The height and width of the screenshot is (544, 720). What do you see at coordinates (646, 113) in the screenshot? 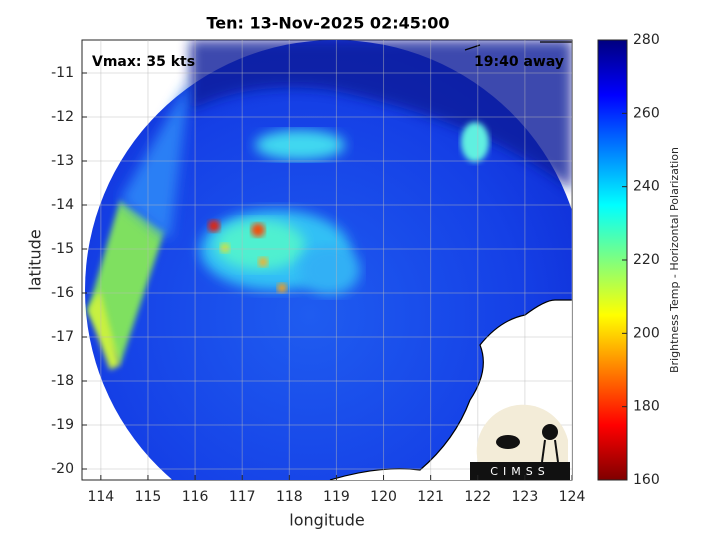
I see `colorbar-tick-label: 260` at bounding box center [646, 113].